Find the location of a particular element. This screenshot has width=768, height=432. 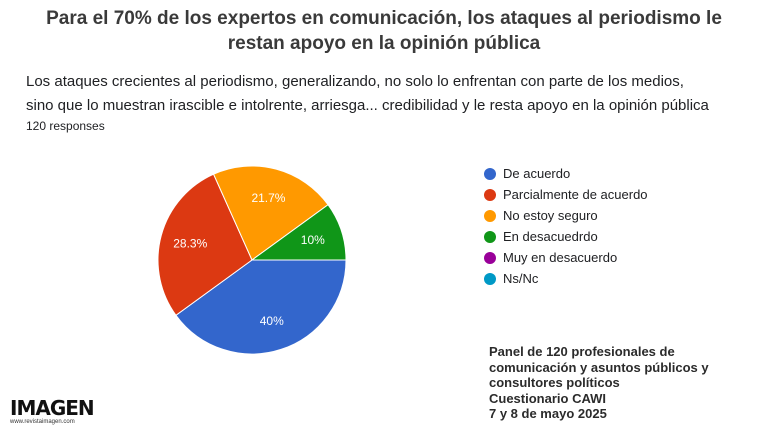

legend-item-4: Muy en desacuerdo is located at coordinates (566, 257).